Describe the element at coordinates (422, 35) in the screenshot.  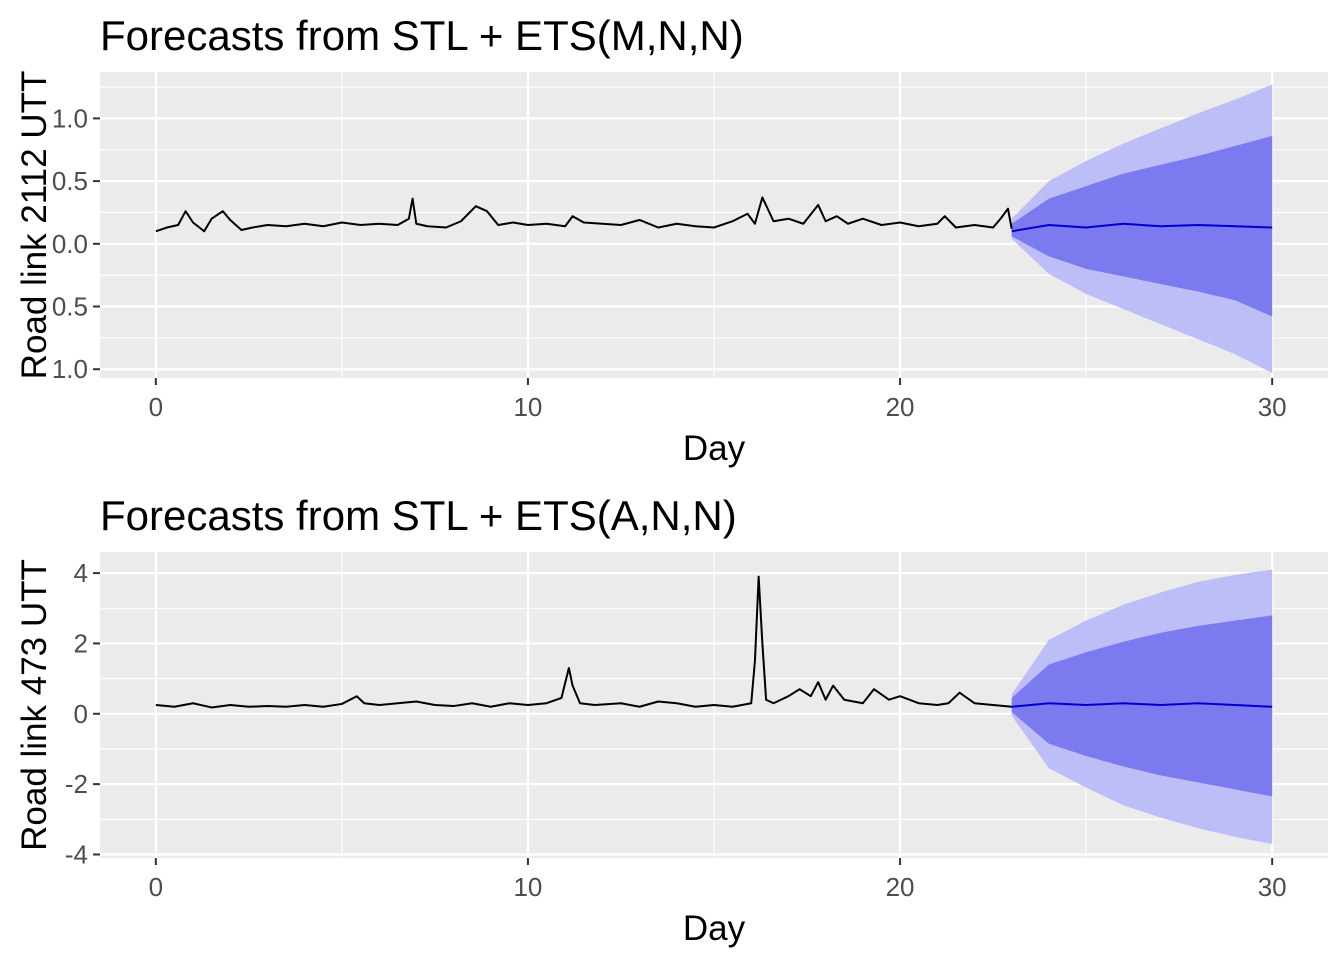
I see `chart-title: Forecasts from STL + ETS(M,N,N)` at that location.